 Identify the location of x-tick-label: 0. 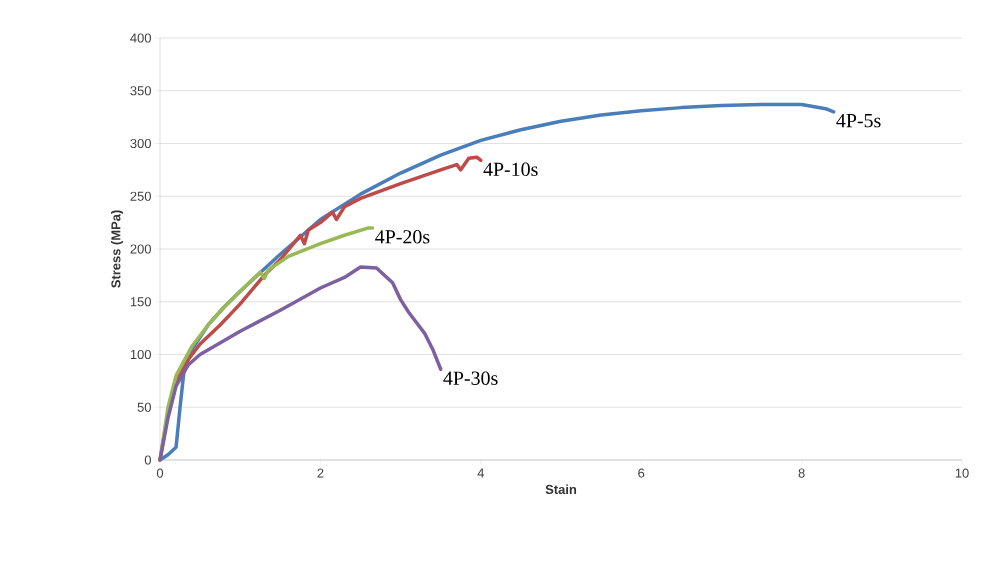
(160, 473).